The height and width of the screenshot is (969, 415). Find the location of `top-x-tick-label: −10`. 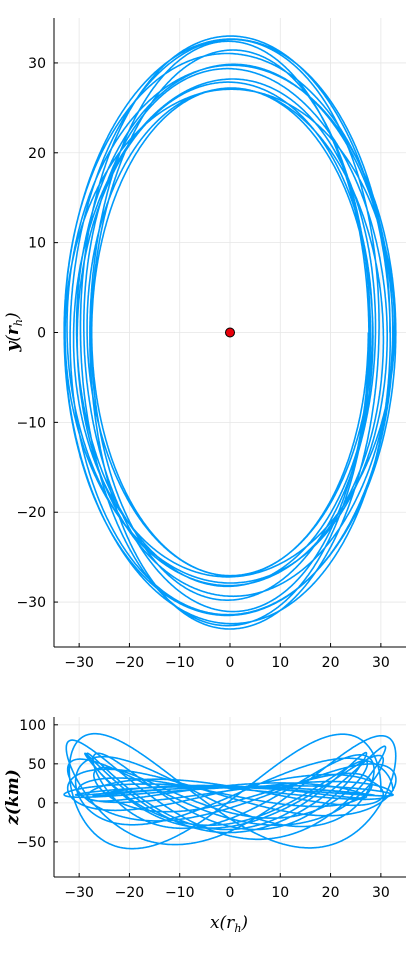

top-x-tick-label: −10 is located at coordinates (180, 663).